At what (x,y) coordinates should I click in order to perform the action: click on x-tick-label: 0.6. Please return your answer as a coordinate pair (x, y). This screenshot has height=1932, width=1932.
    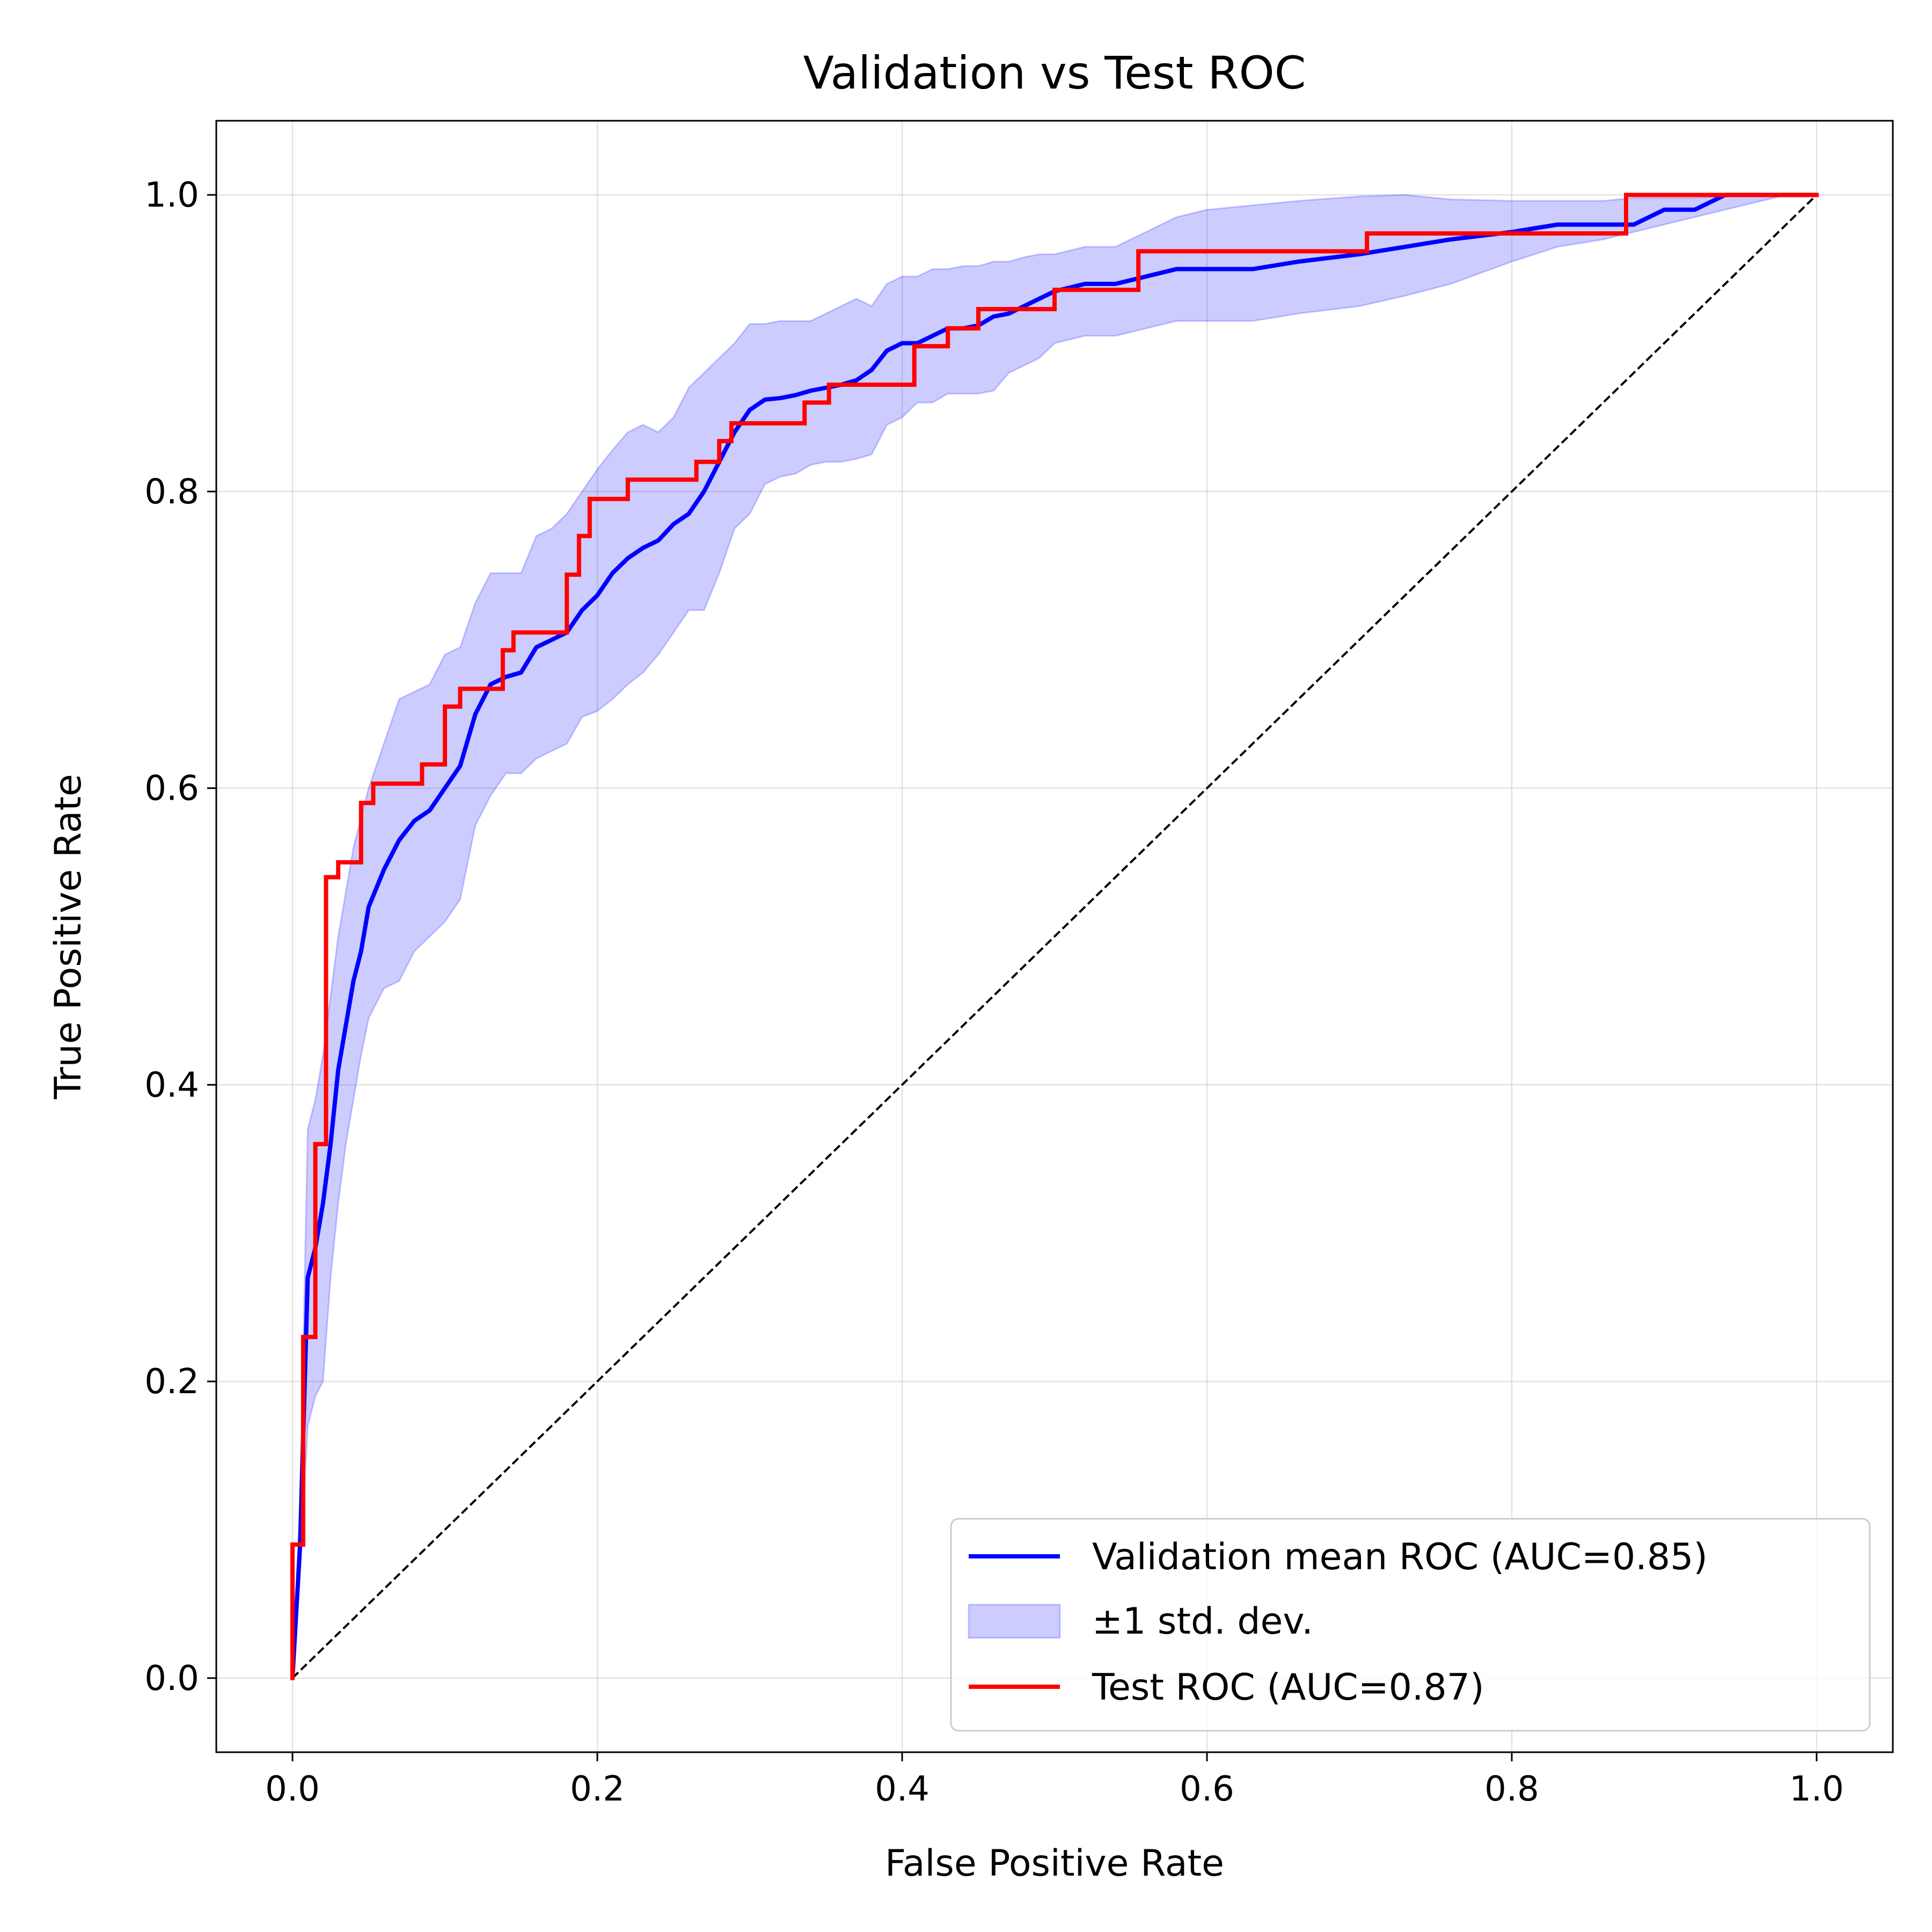
    Looking at the image, I should click on (1207, 1789).